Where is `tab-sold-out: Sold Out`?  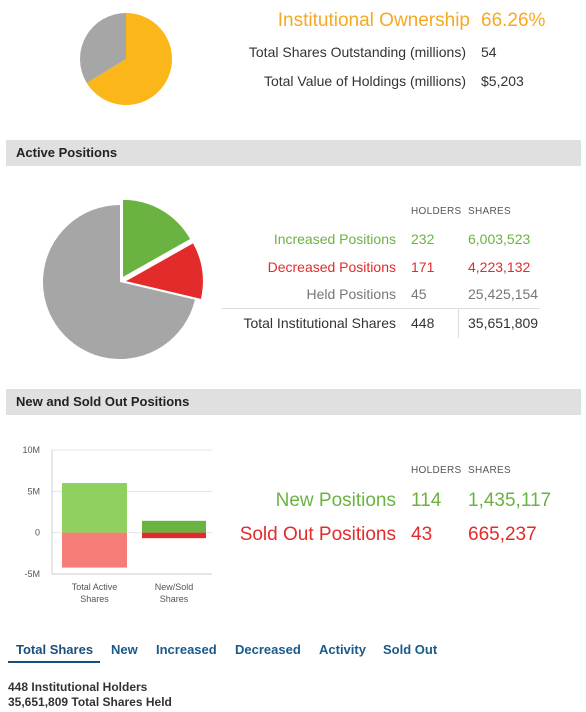
tab-sold-out: Sold Out is located at coordinates (410, 649).